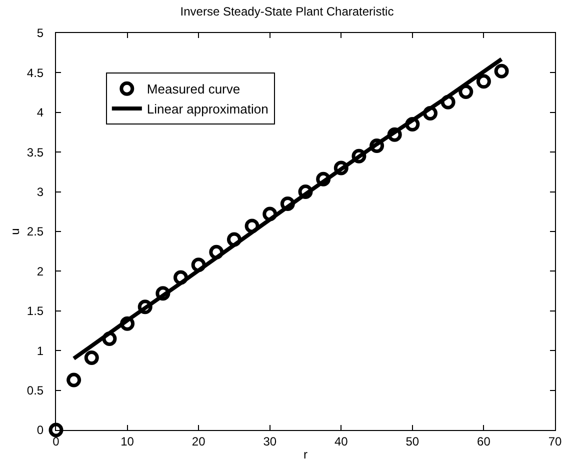  What do you see at coordinates (207, 109) in the screenshot?
I see `legend-label: Linear approximation` at bounding box center [207, 109].